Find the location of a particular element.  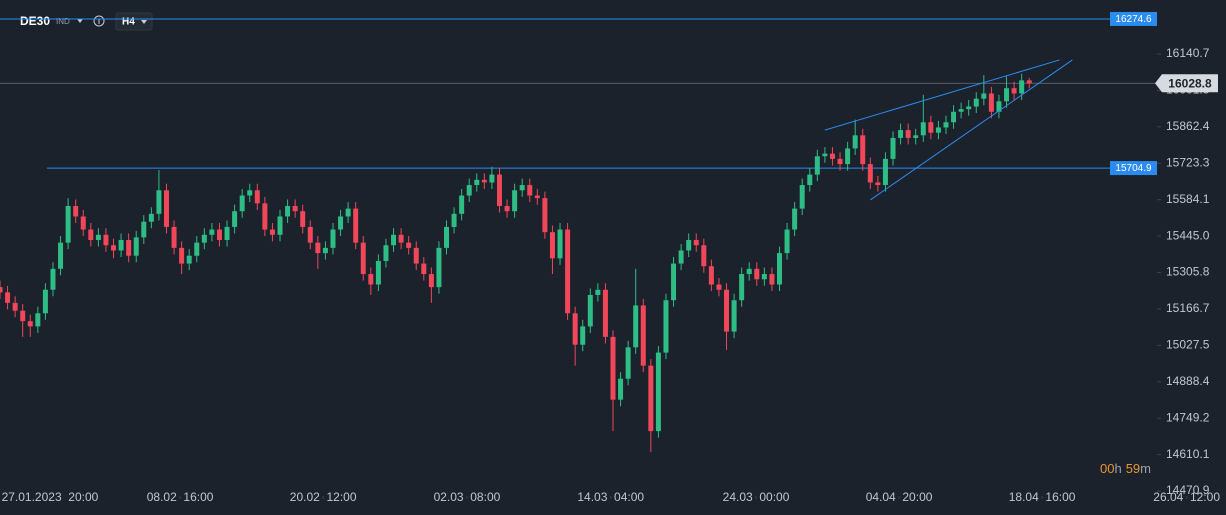

level-label: 16274.6 is located at coordinates (1133, 19).